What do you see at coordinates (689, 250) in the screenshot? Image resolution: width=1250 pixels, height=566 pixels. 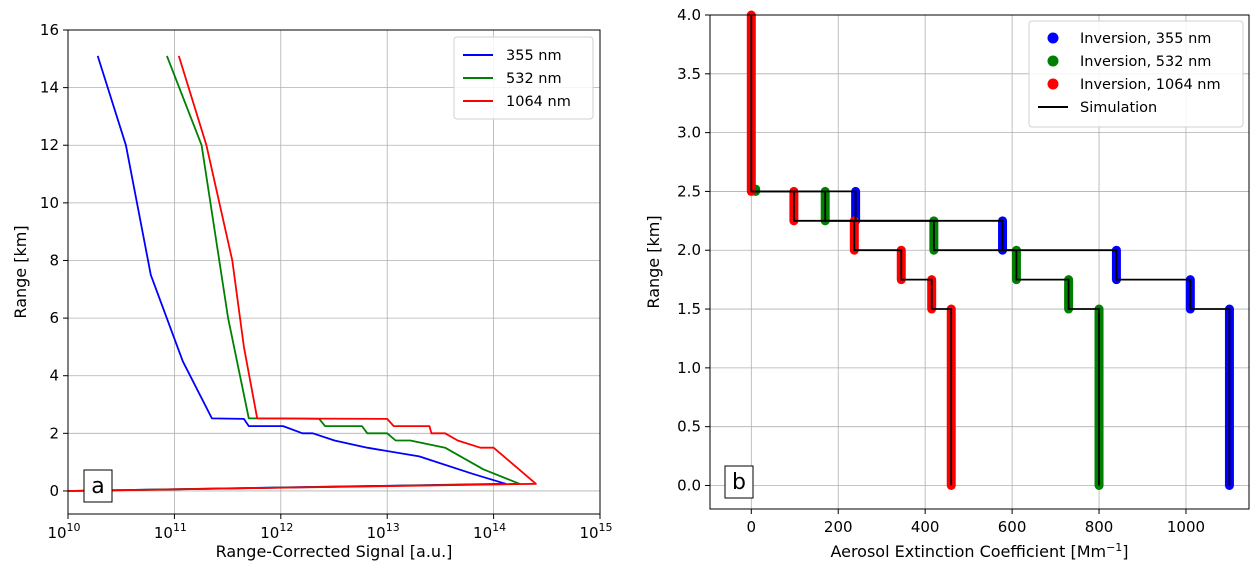 I see `panel-b-y-tick-label: 2.0` at bounding box center [689, 250].